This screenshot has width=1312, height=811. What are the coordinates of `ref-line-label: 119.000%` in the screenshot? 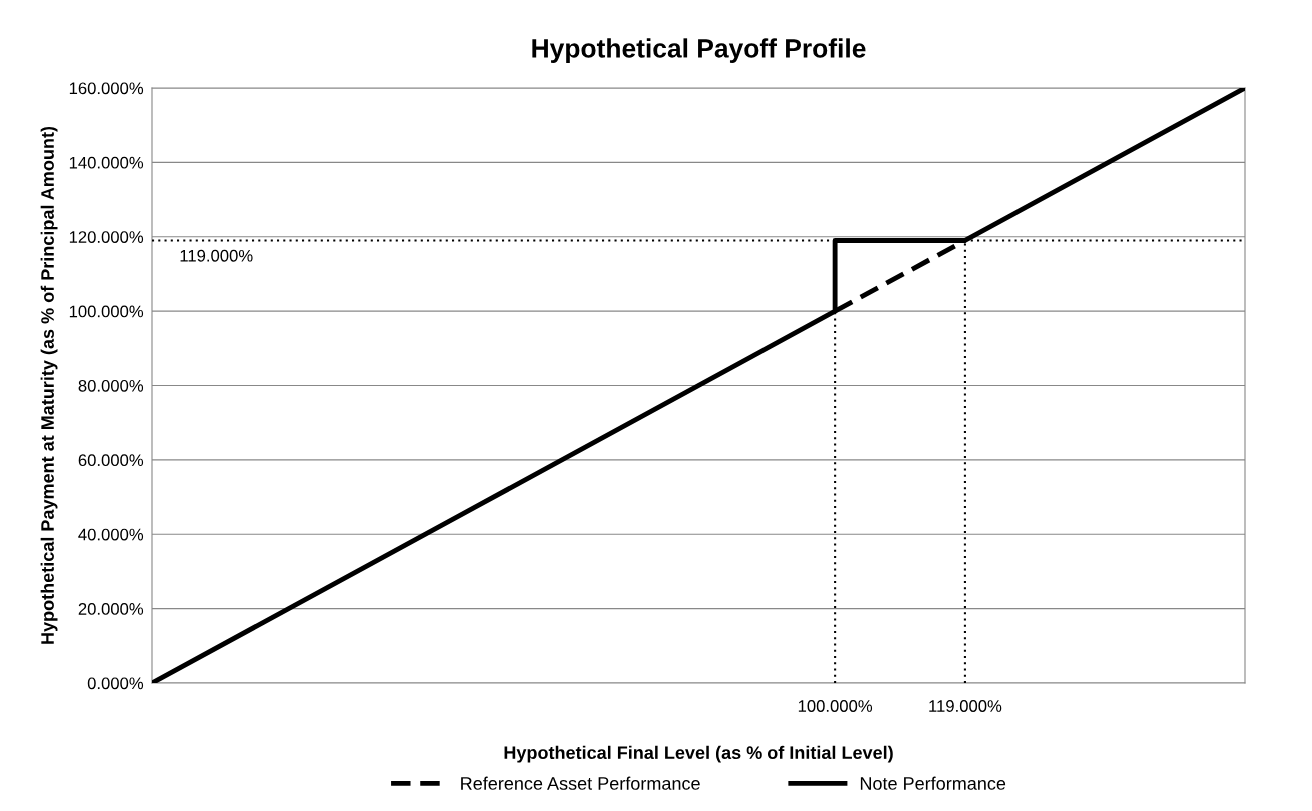 It's located at (216, 255).